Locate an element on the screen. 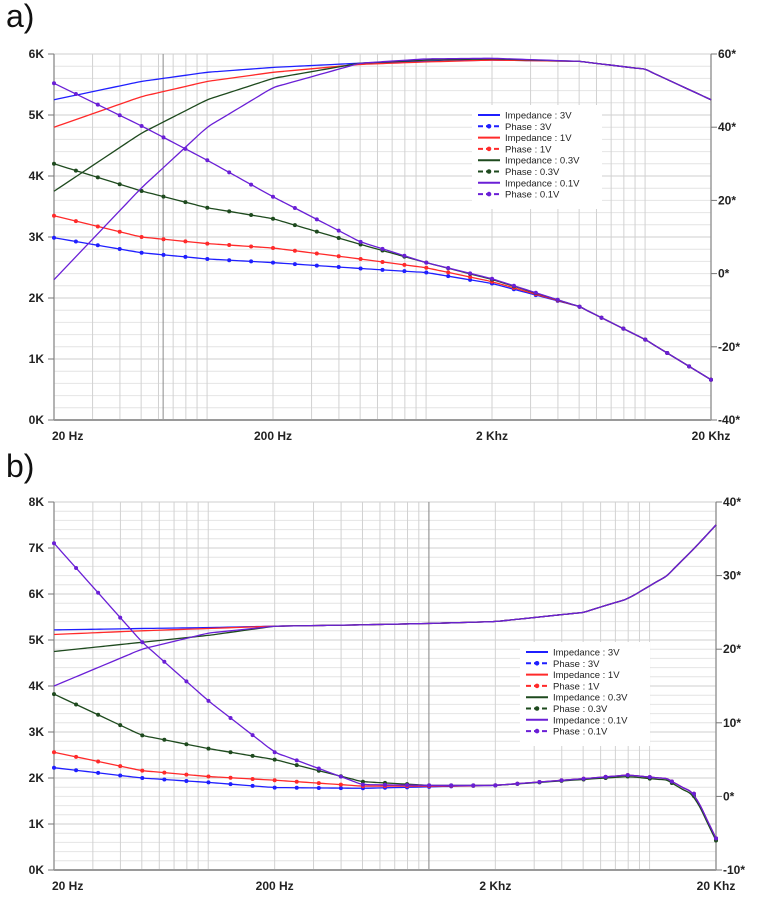 Image resolution: width=765 pixels, height=900 pixels. left-tick-label: 1K is located at coordinates (37, 359).